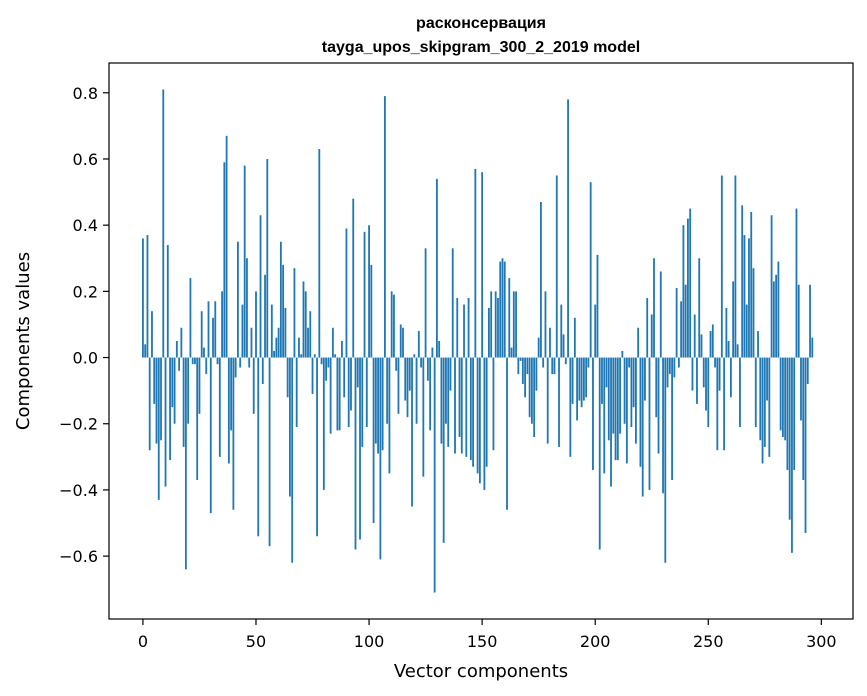  Describe the element at coordinates (487, 635) in the screenshot. I see `x-axis-ticks: 0 50 100 150 200 250 300` at that location.